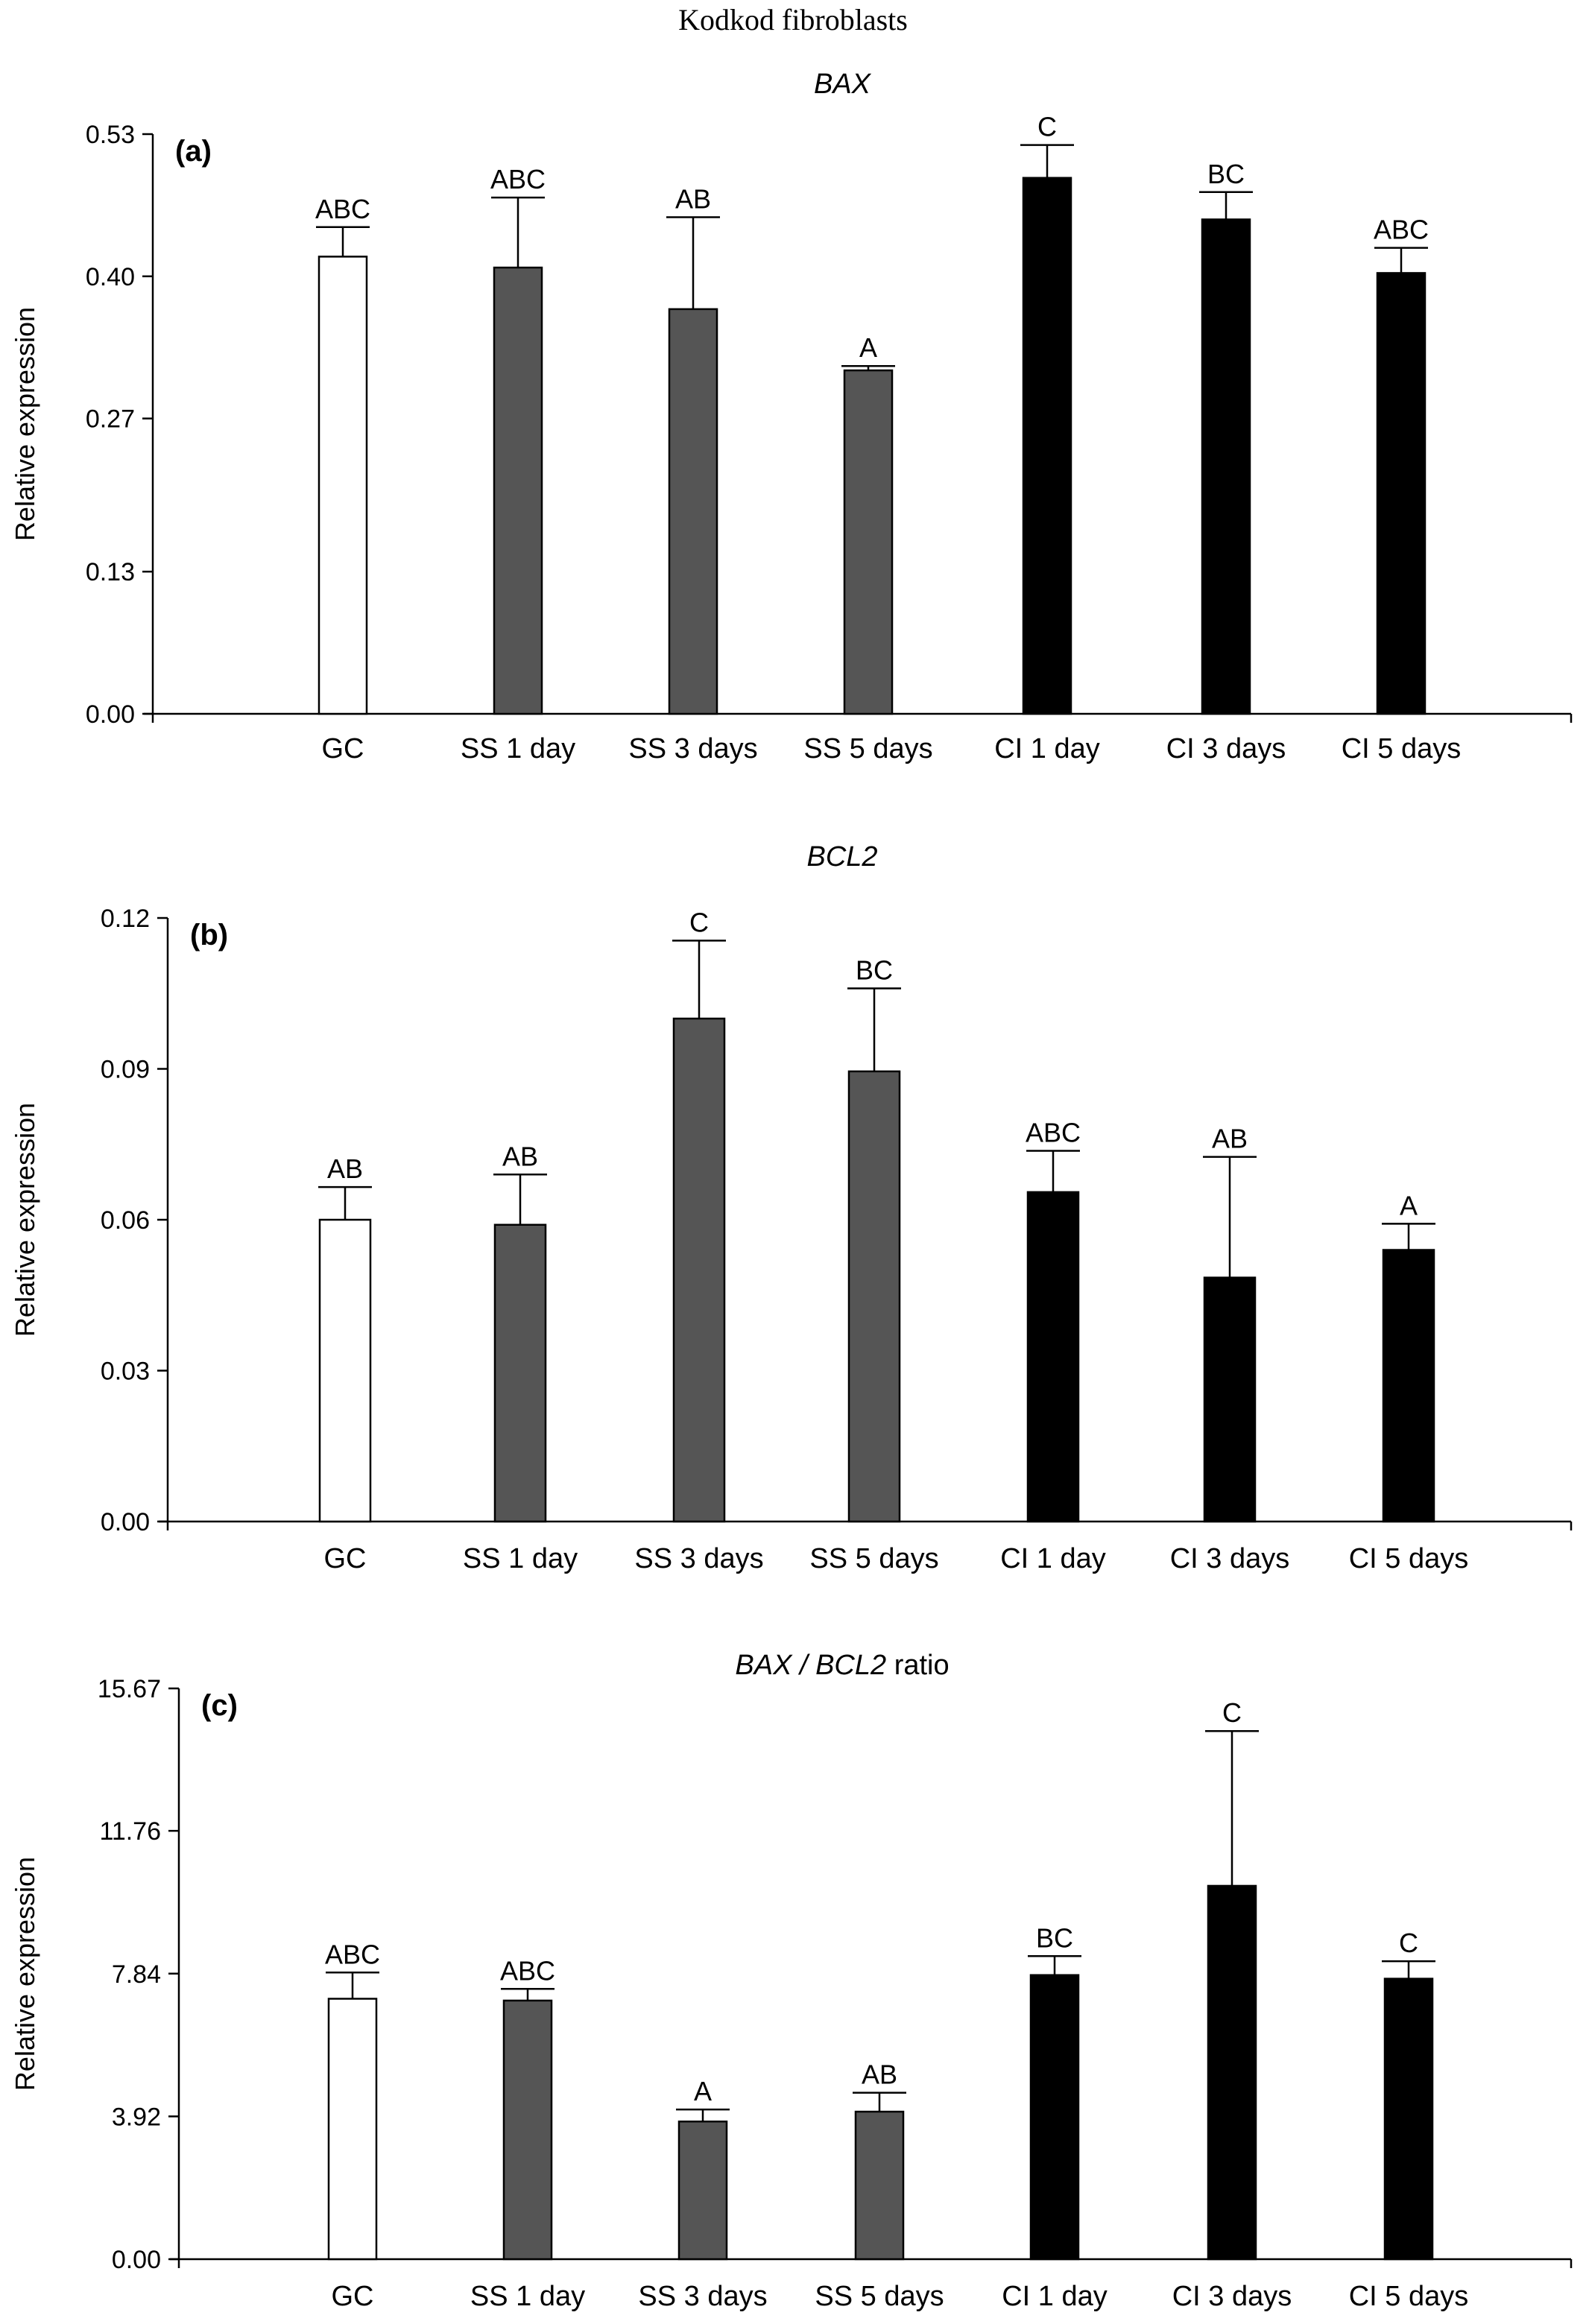 Image resolution: width=1586 pixels, height=2324 pixels. Describe the element at coordinates (810, 1666) in the screenshot. I see `panel-title-gene: BAX / BCL2` at that location.